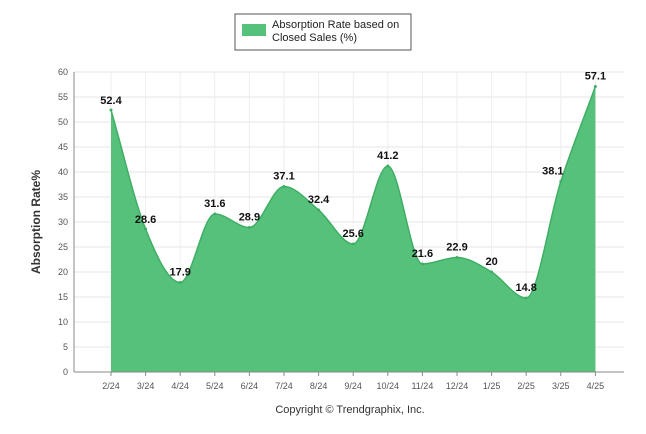 This screenshot has height=434, width=646. What do you see at coordinates (314, 38) in the screenshot?
I see `legend-label-line2: Closed Sales (%)` at bounding box center [314, 38].